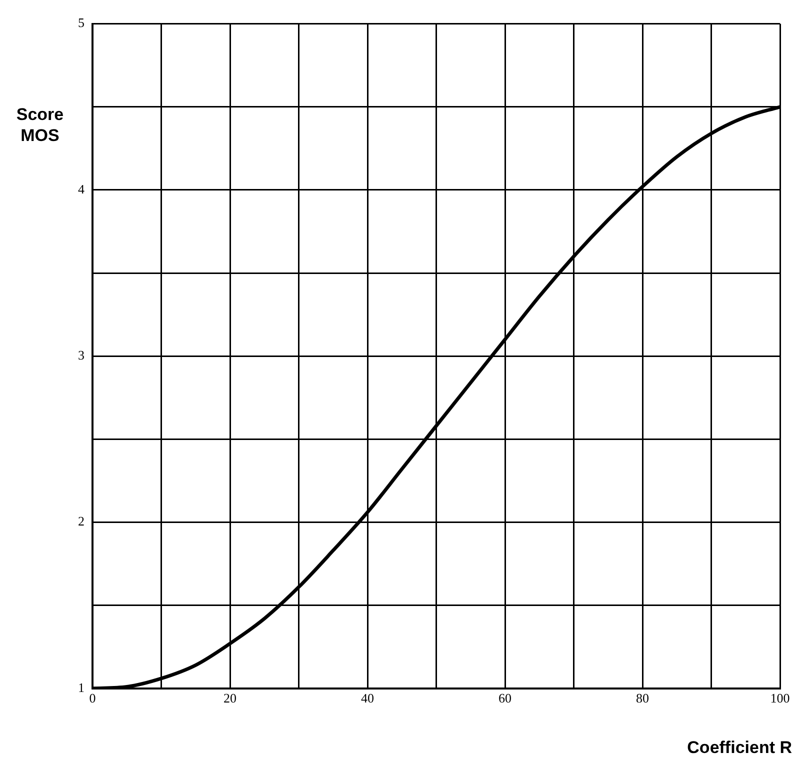 The width and height of the screenshot is (804, 774). What do you see at coordinates (81, 687) in the screenshot?
I see `y-tick-label: 1` at bounding box center [81, 687].